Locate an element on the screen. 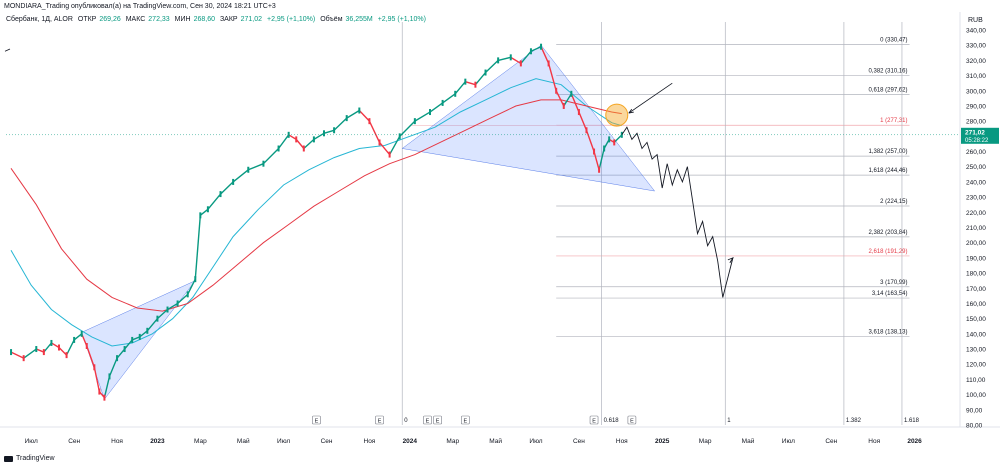 This screenshot has width=1000, height=467. time-fib-label: 1.618 is located at coordinates (912, 421).